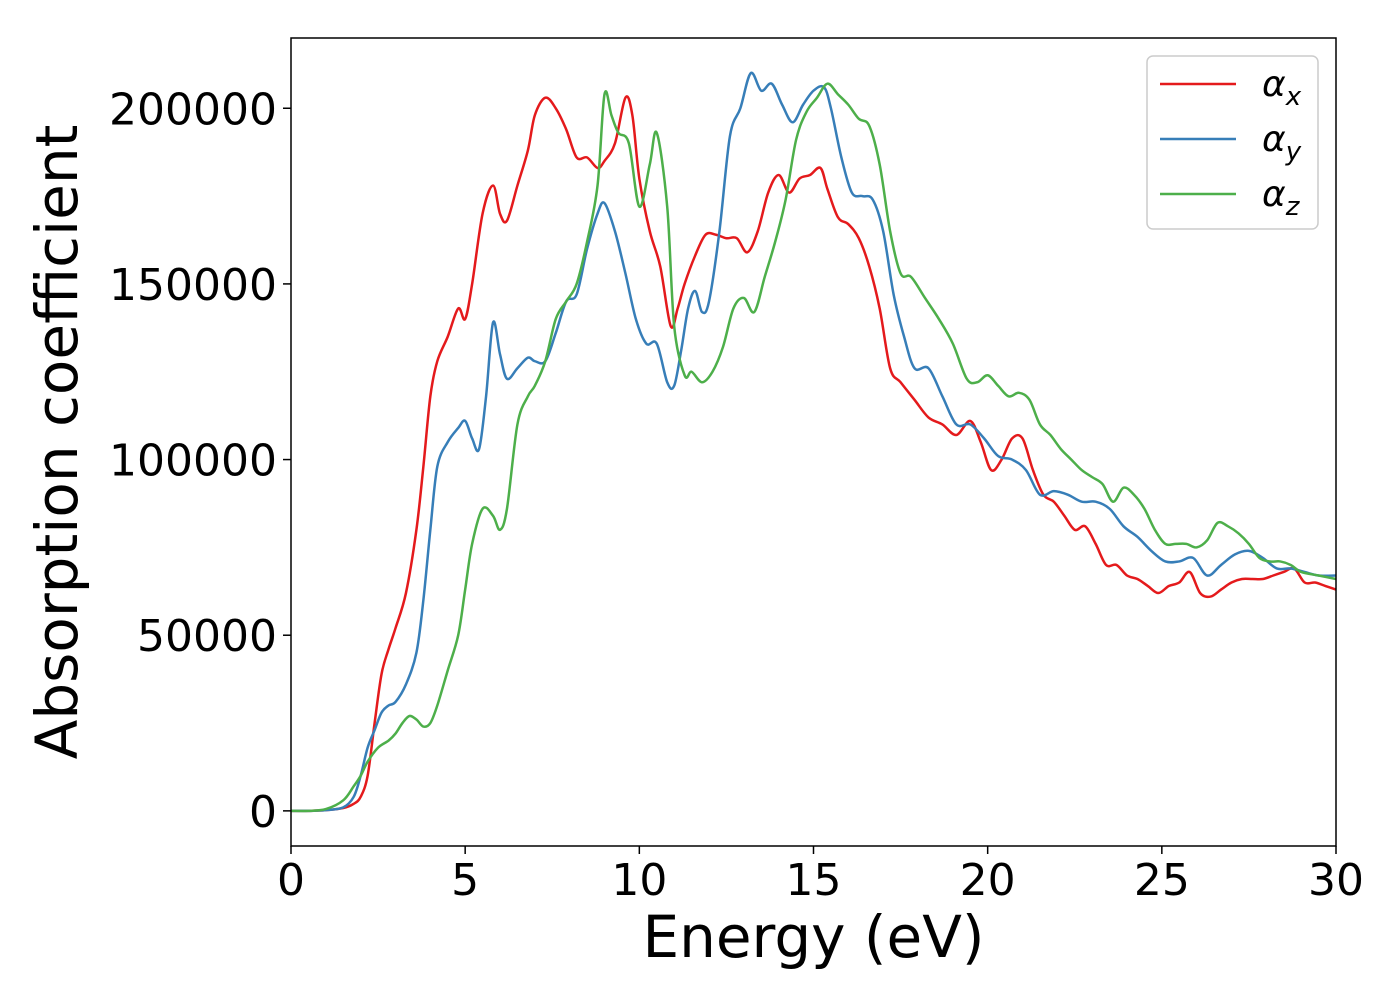 Image resolution: width=1400 pixels, height=1000 pixels. What do you see at coordinates (988, 880) in the screenshot?
I see `x-tick-label: 20` at bounding box center [988, 880].